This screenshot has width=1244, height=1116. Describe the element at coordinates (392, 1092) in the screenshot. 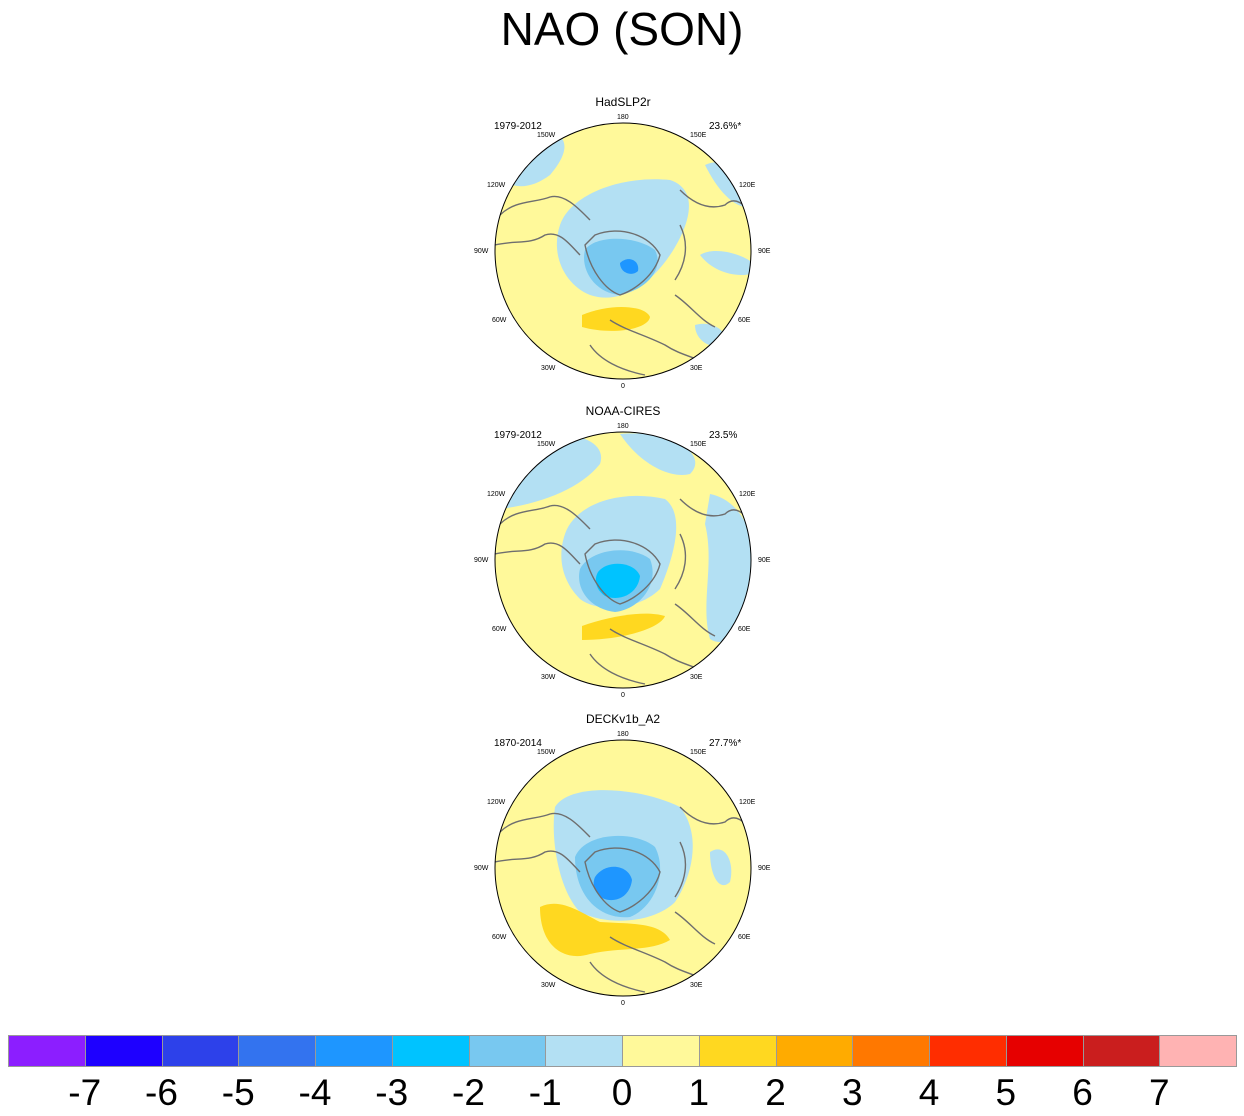

I see `colorbar-tick-label: -3` at that location.